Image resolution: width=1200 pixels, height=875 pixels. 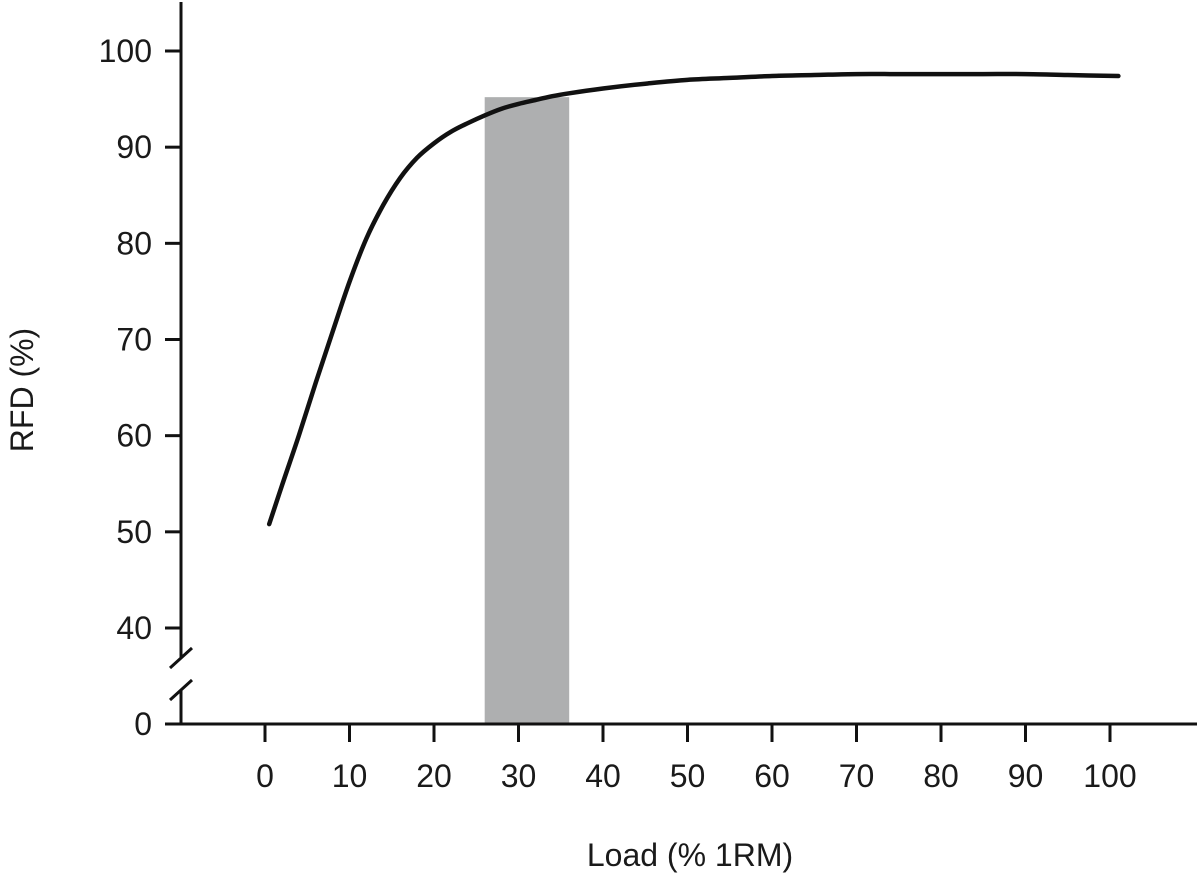 What do you see at coordinates (941, 776) in the screenshot?
I see `x-tick-label: 80` at bounding box center [941, 776].